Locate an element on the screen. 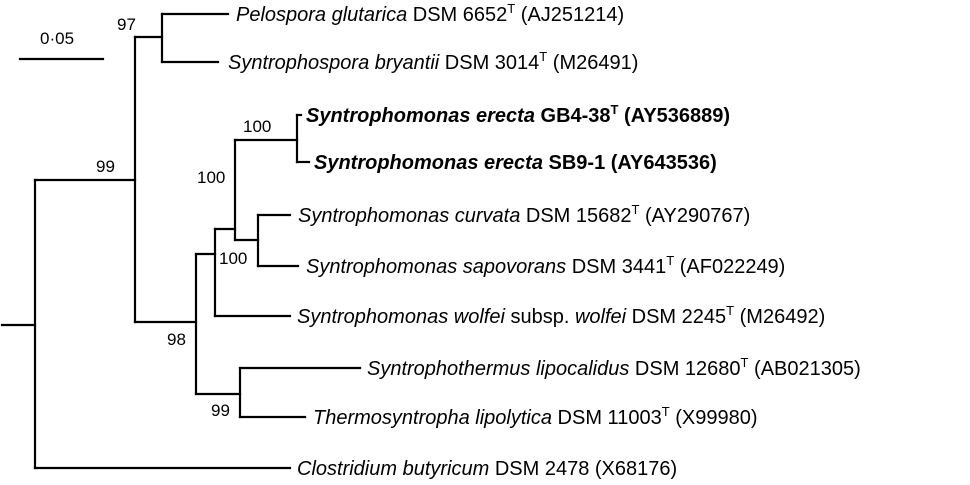 This screenshot has height=485, width=970. scale-bar: 0·05 is located at coordinates (61, 45).